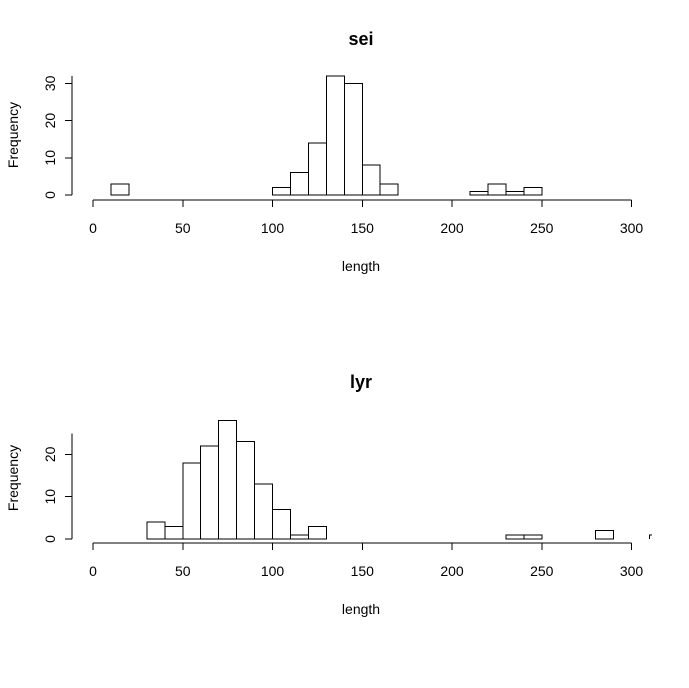 The image size is (689, 688). What do you see at coordinates (360, 39) in the screenshot?
I see `chart-title: sei` at bounding box center [360, 39].